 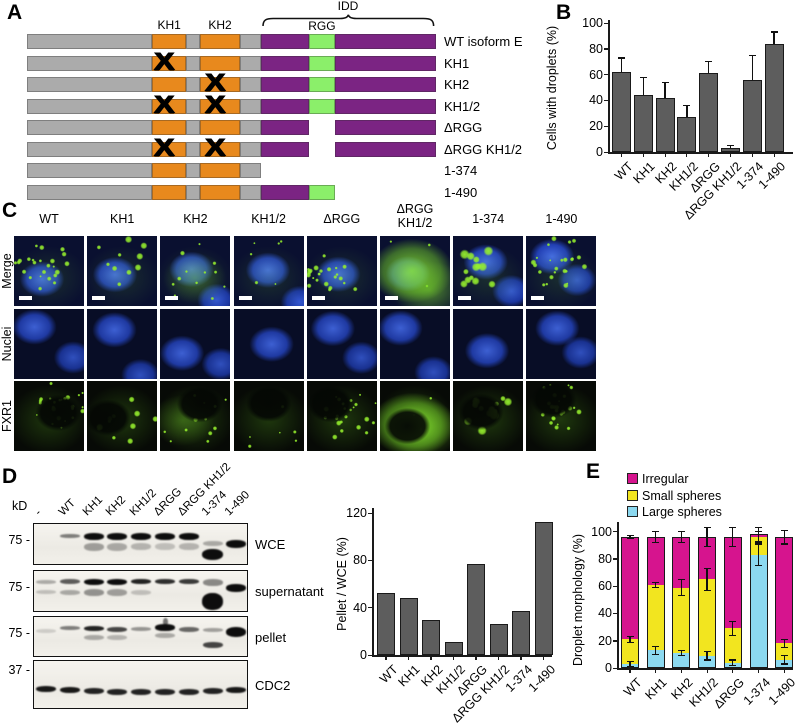 I want to click on column-header-line: KH1/2, so click(x=415, y=223).